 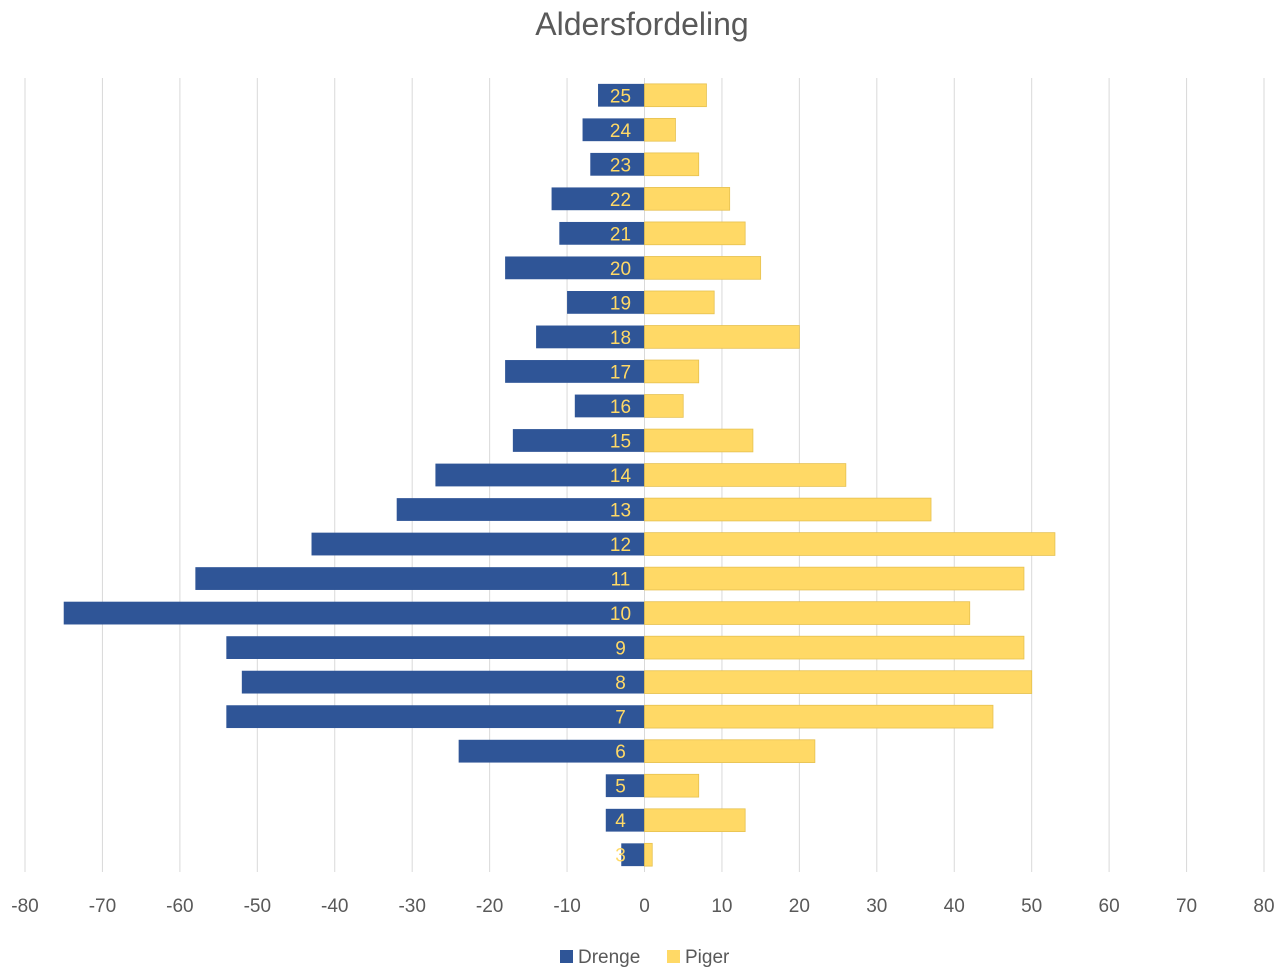 What do you see at coordinates (620, 614) in the screenshot?
I see `age-label: 10` at bounding box center [620, 614].